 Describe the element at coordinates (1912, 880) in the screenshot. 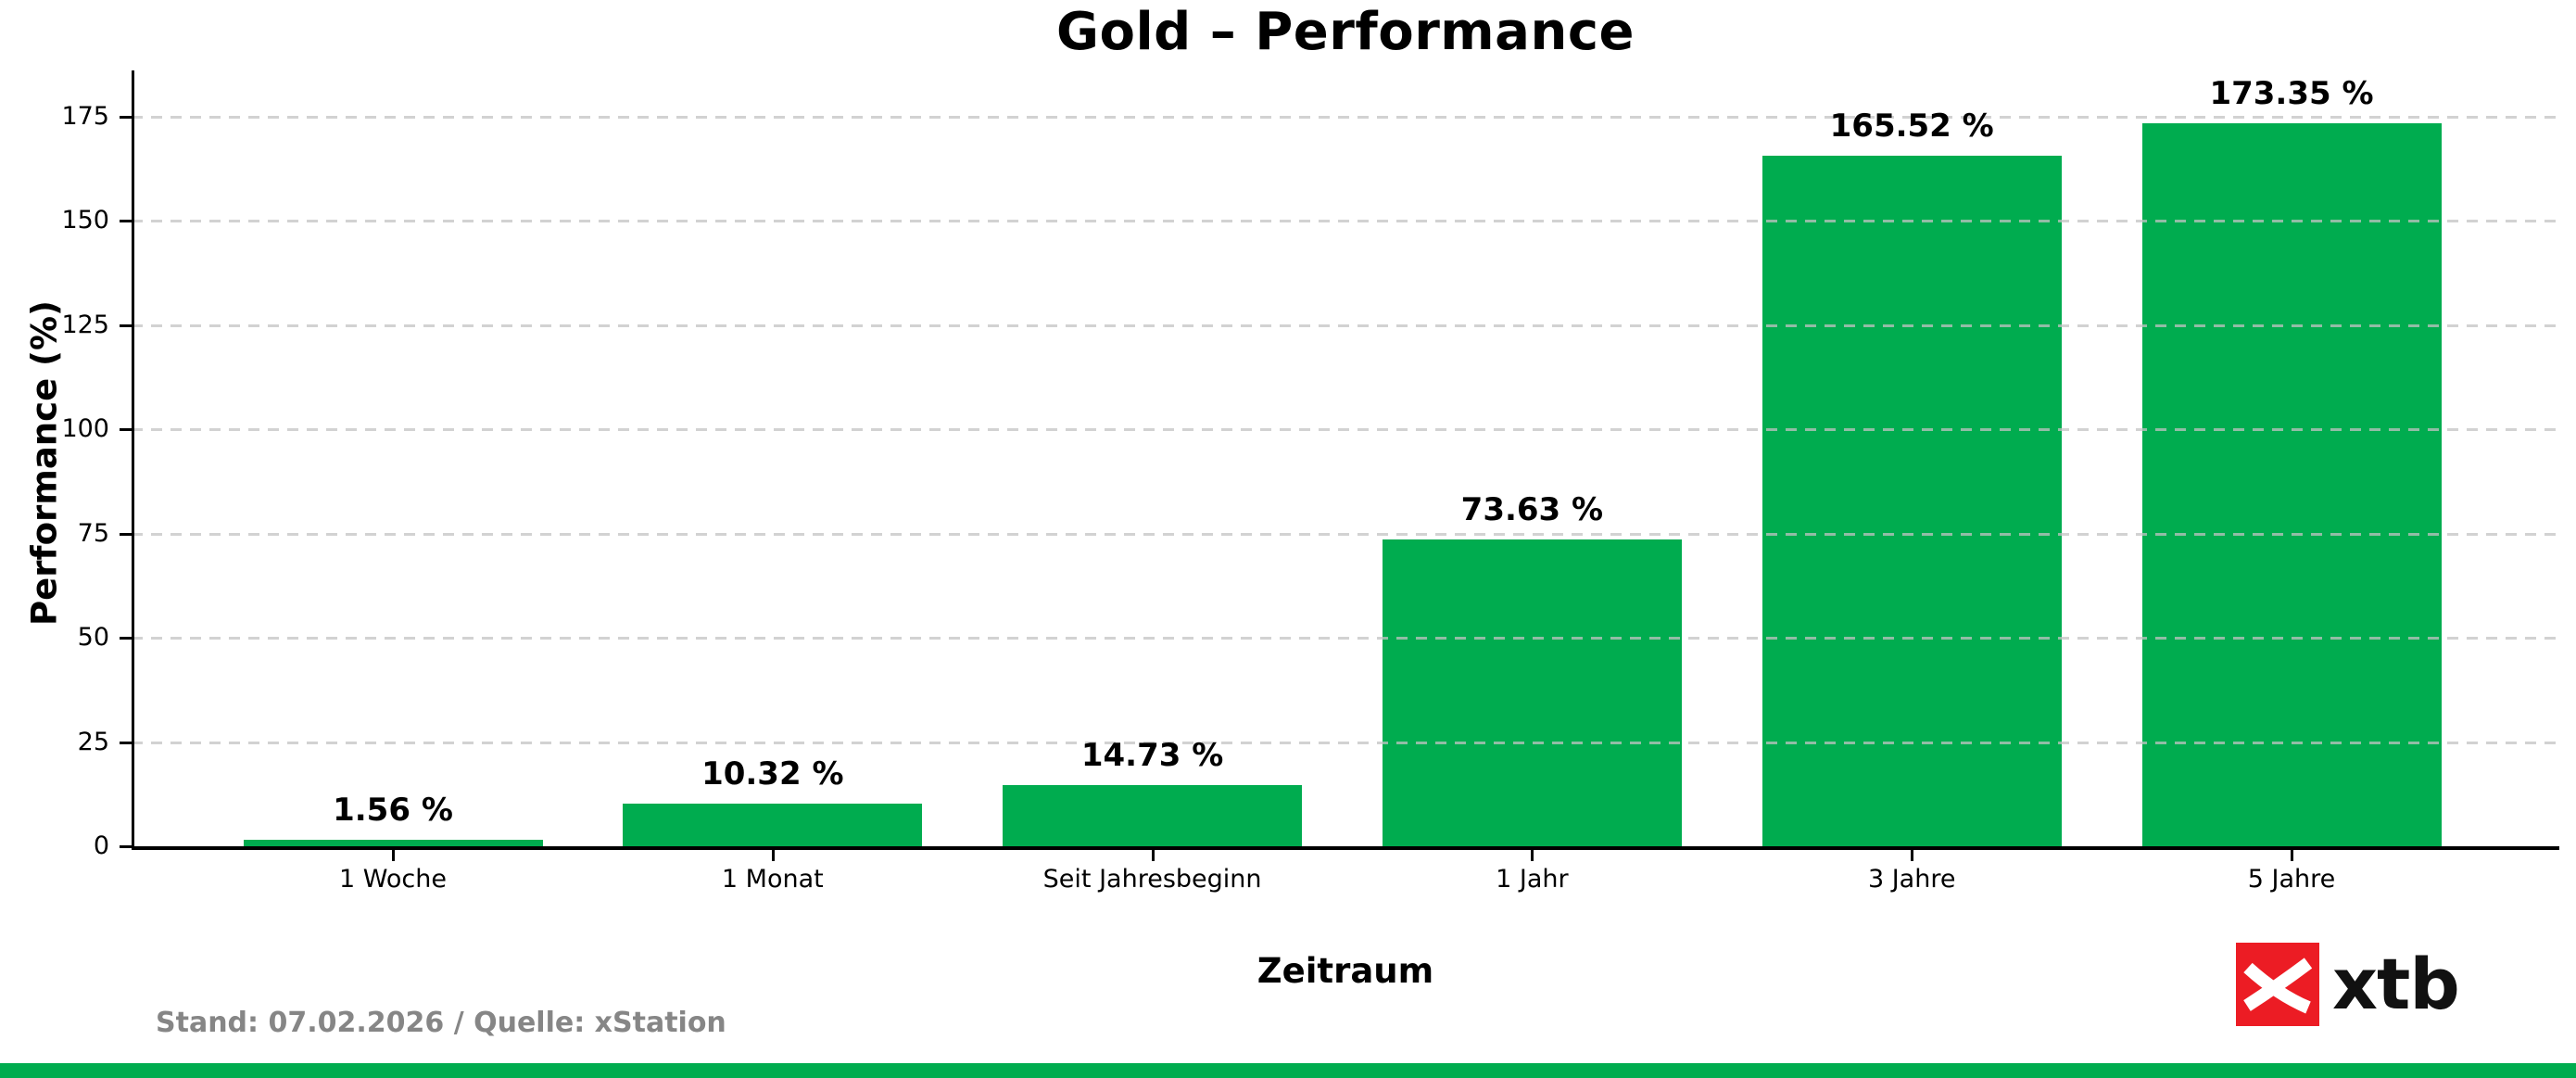

I see `x-tick-label: 3 Jahre` at that location.